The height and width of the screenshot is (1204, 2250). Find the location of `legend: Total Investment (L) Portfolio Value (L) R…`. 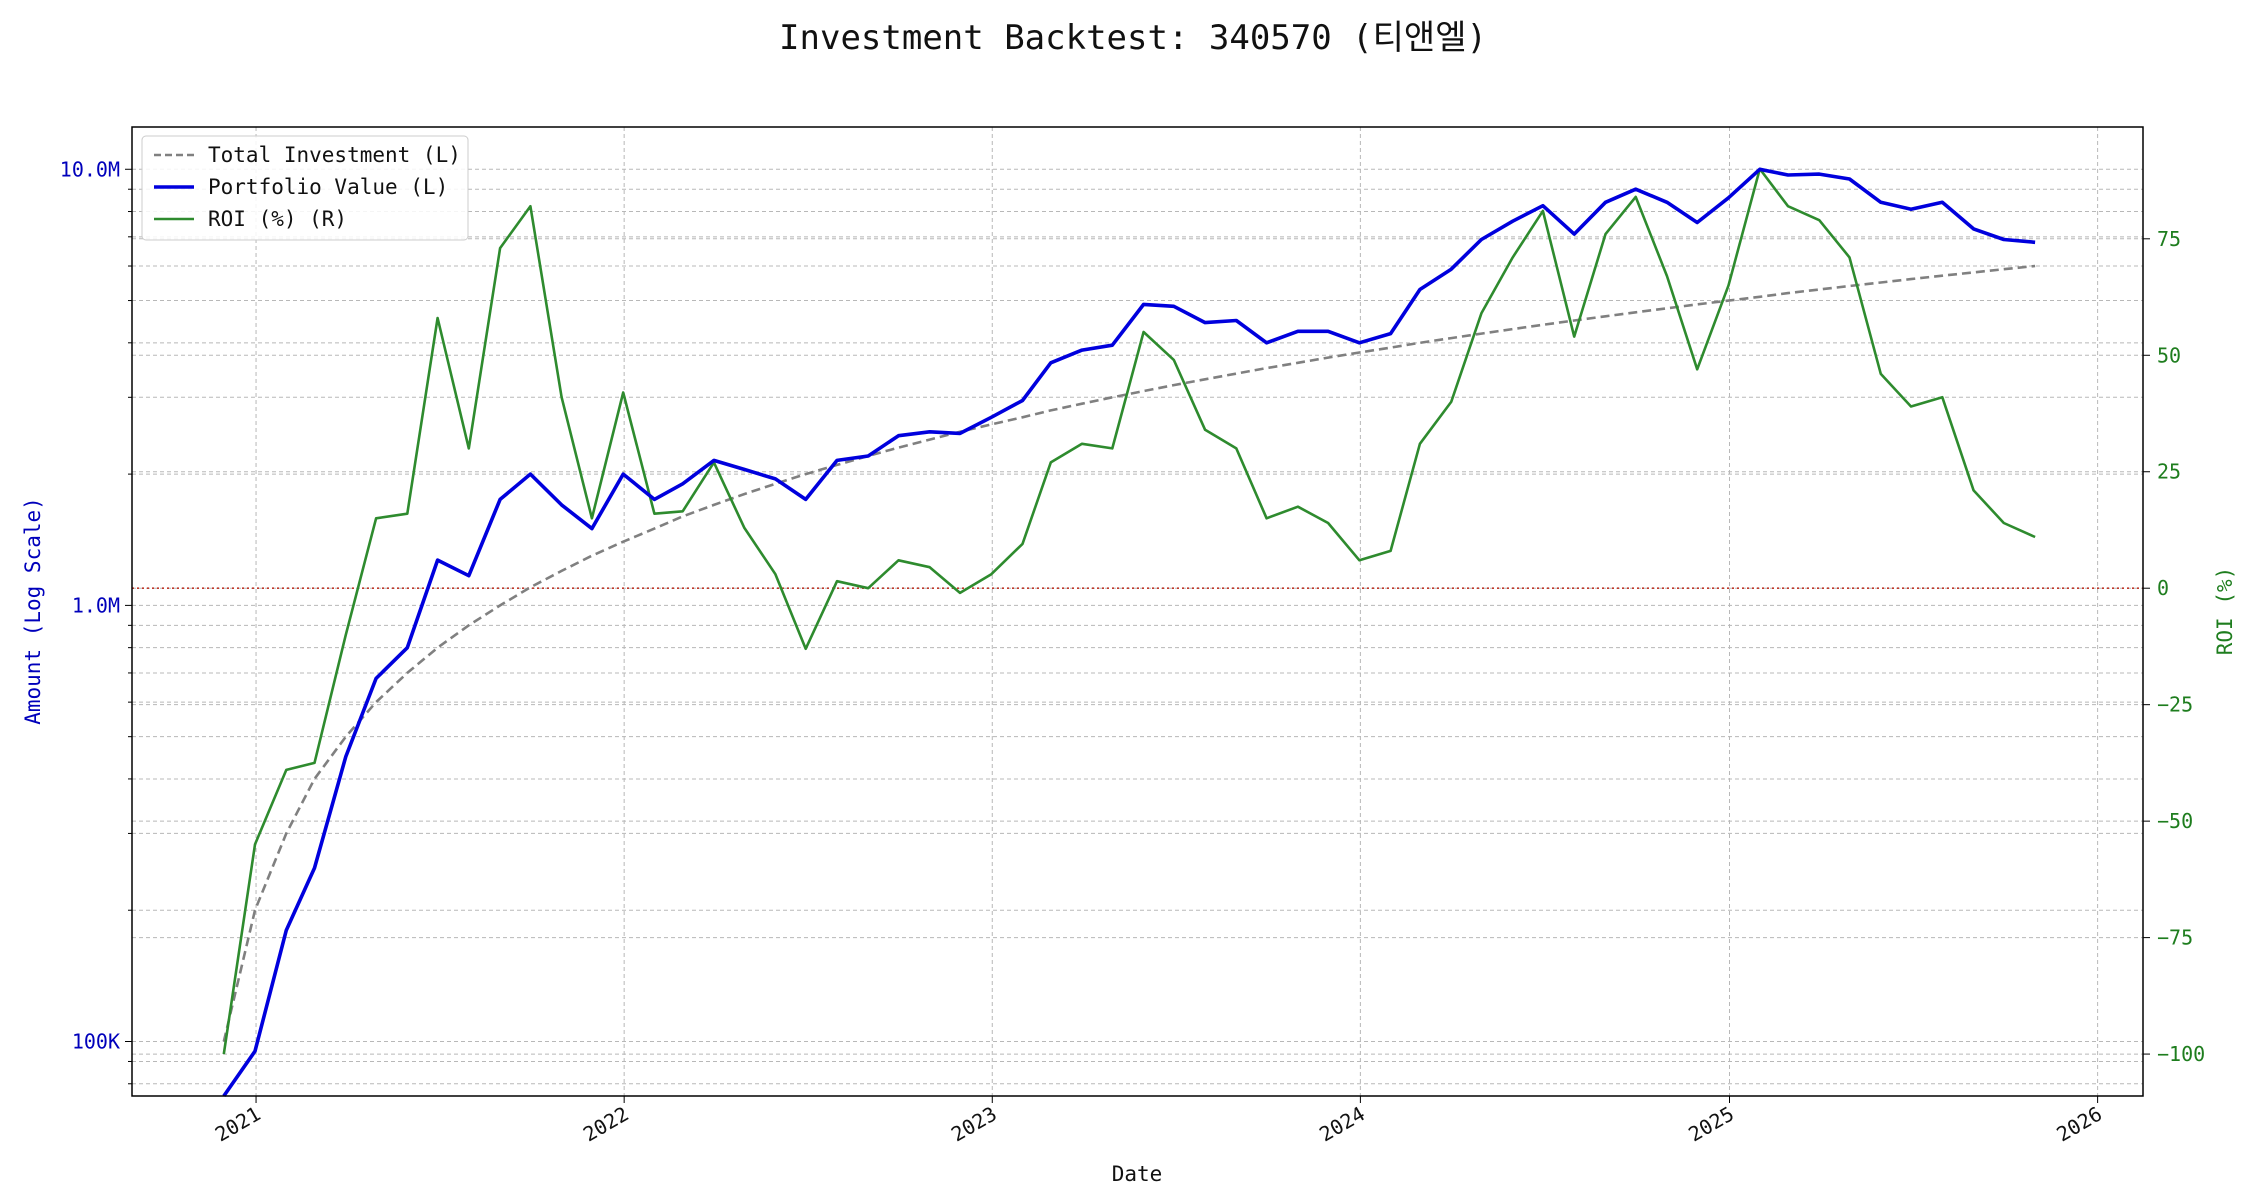

legend: Total Investment (L) Portfolio Value (L) R… is located at coordinates (305, 188).